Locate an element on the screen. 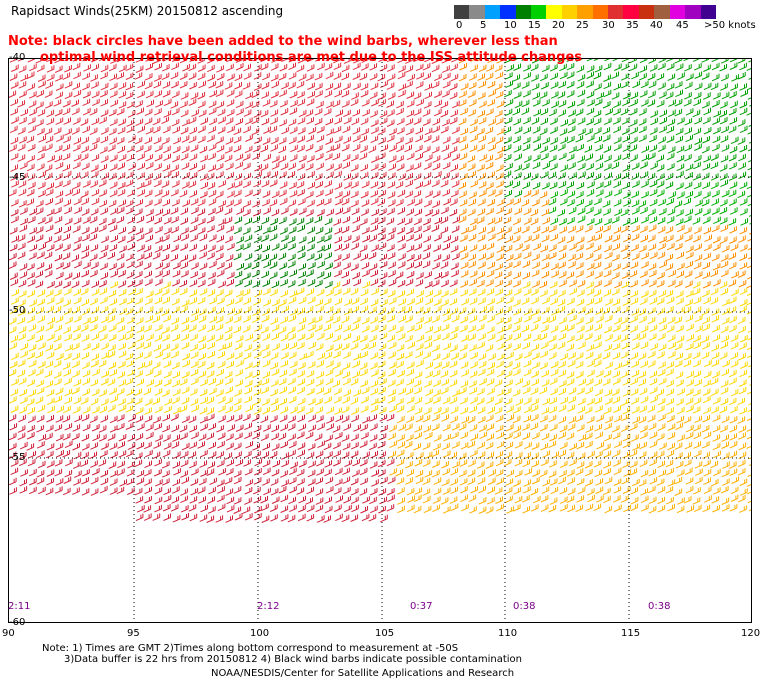 The image size is (760, 688). lat-label: -55 is located at coordinates (17, 457).